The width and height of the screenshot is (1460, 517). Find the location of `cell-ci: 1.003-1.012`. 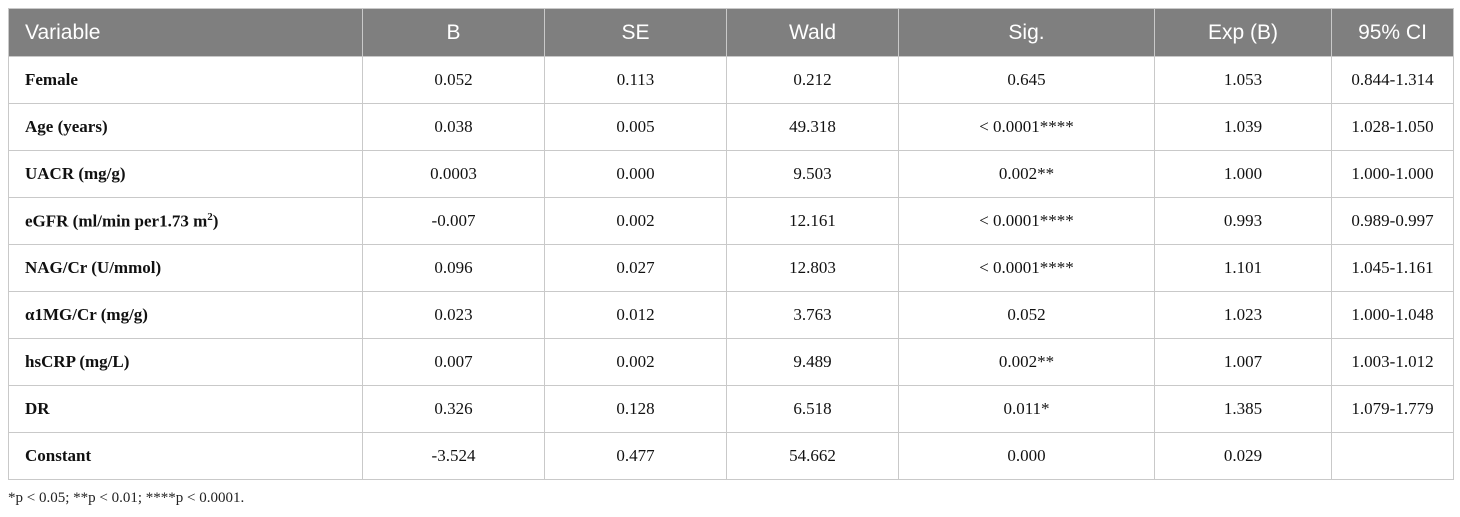

cell-ci: 1.003-1.012 is located at coordinates (1392, 362).